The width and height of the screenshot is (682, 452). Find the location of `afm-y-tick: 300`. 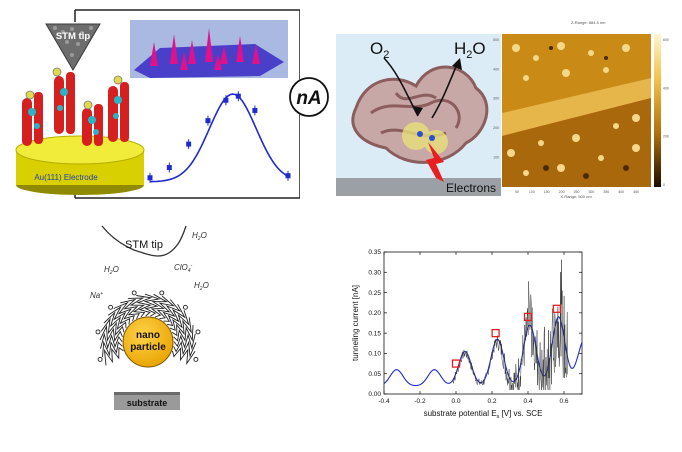

afm-y-tick: 300 is located at coordinates (496, 99).